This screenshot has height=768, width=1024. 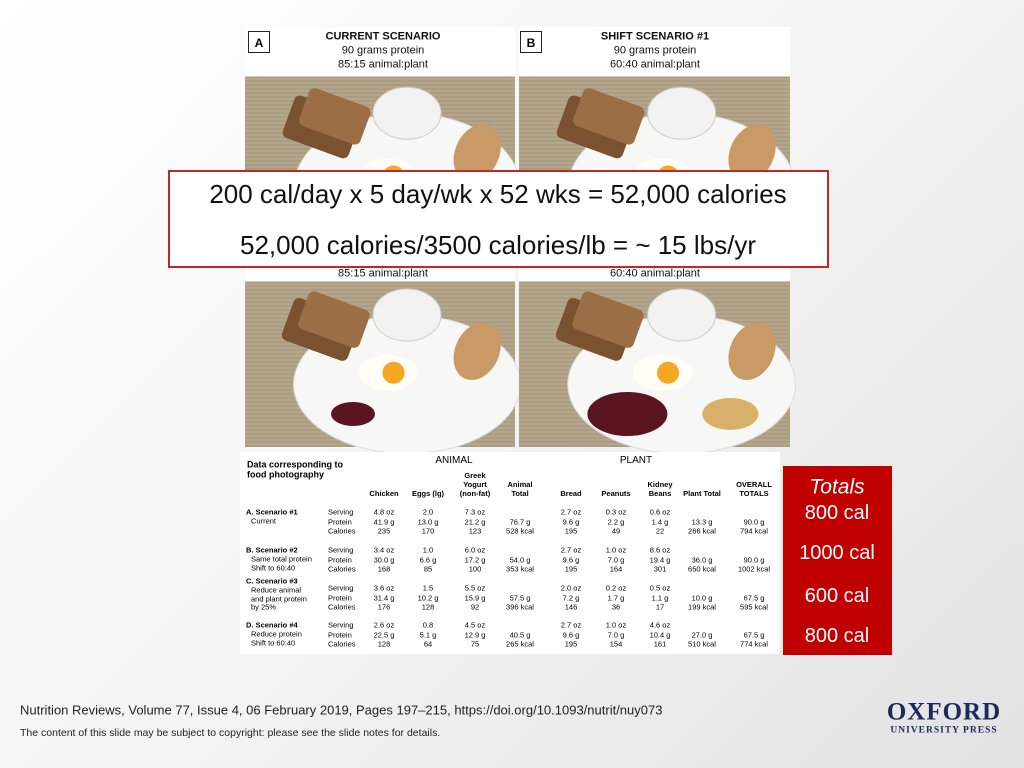 What do you see at coordinates (702, 569) in the screenshot?
I see `table-cell: 650 kcal` at bounding box center [702, 569].